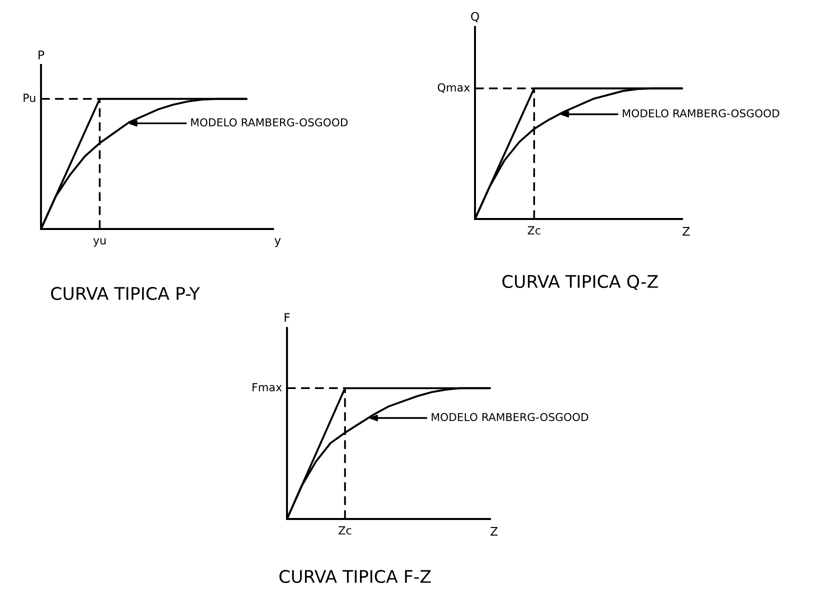 Image resolution: width=832 pixels, height=597 pixels. Describe the element at coordinates (99, 242) in the screenshot. I see `text: yu` at that location.